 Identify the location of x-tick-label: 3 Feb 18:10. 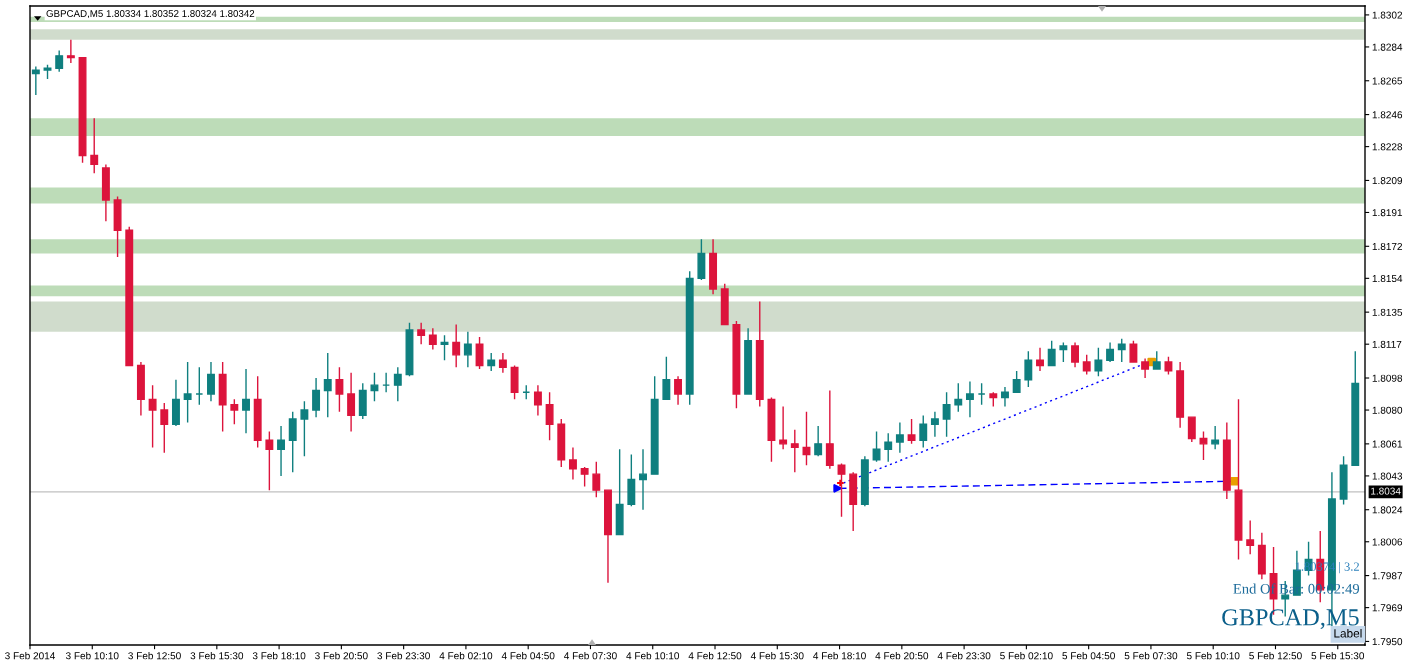
(279, 655).